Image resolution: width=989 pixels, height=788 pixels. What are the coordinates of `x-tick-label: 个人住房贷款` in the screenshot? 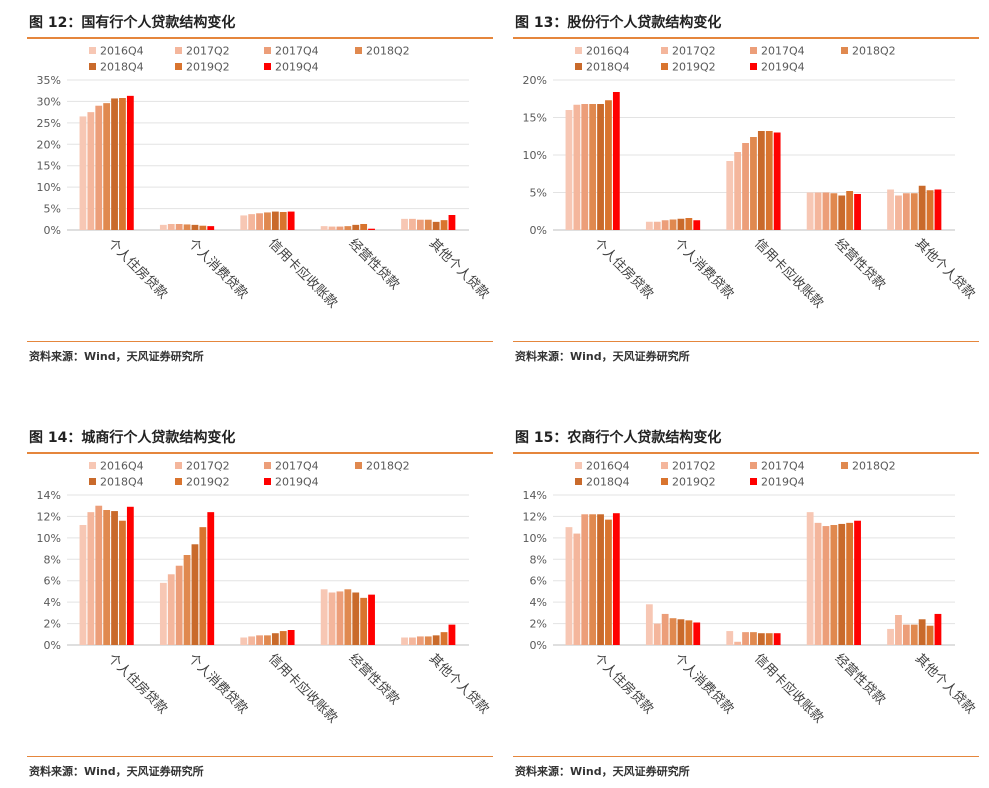 It's located at (623, 269).